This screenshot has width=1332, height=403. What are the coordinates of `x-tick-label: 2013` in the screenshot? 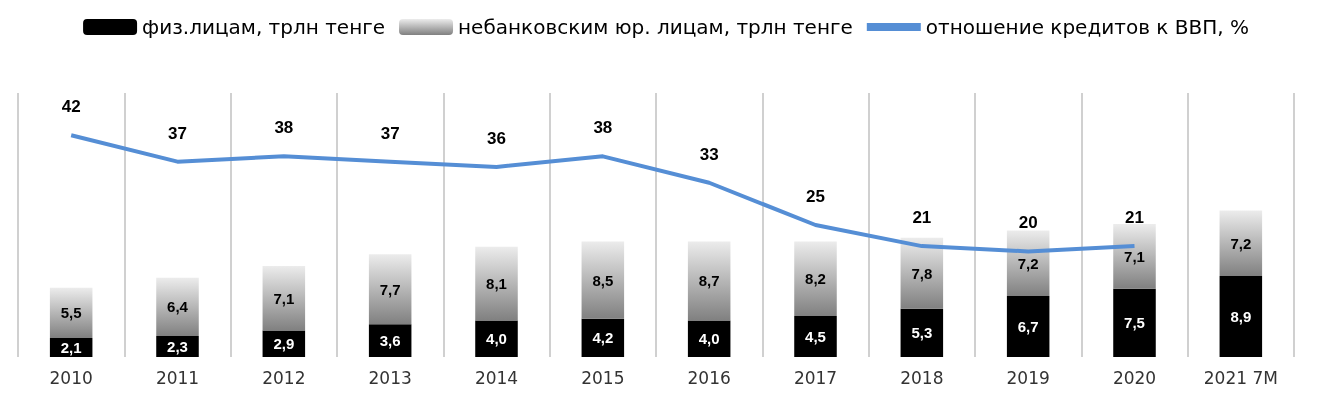 It's located at (390, 377).